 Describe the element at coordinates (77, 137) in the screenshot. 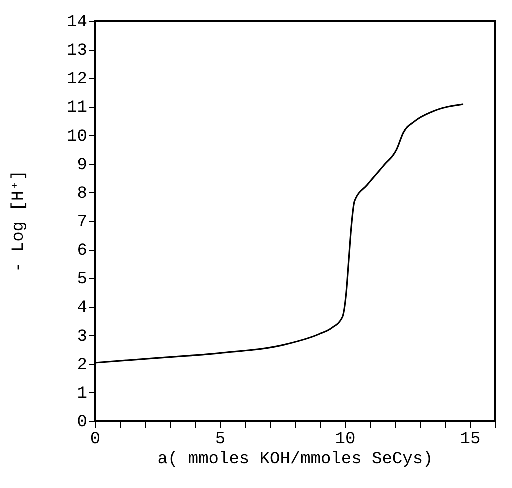

I see `y-tick-label: 10` at that location.